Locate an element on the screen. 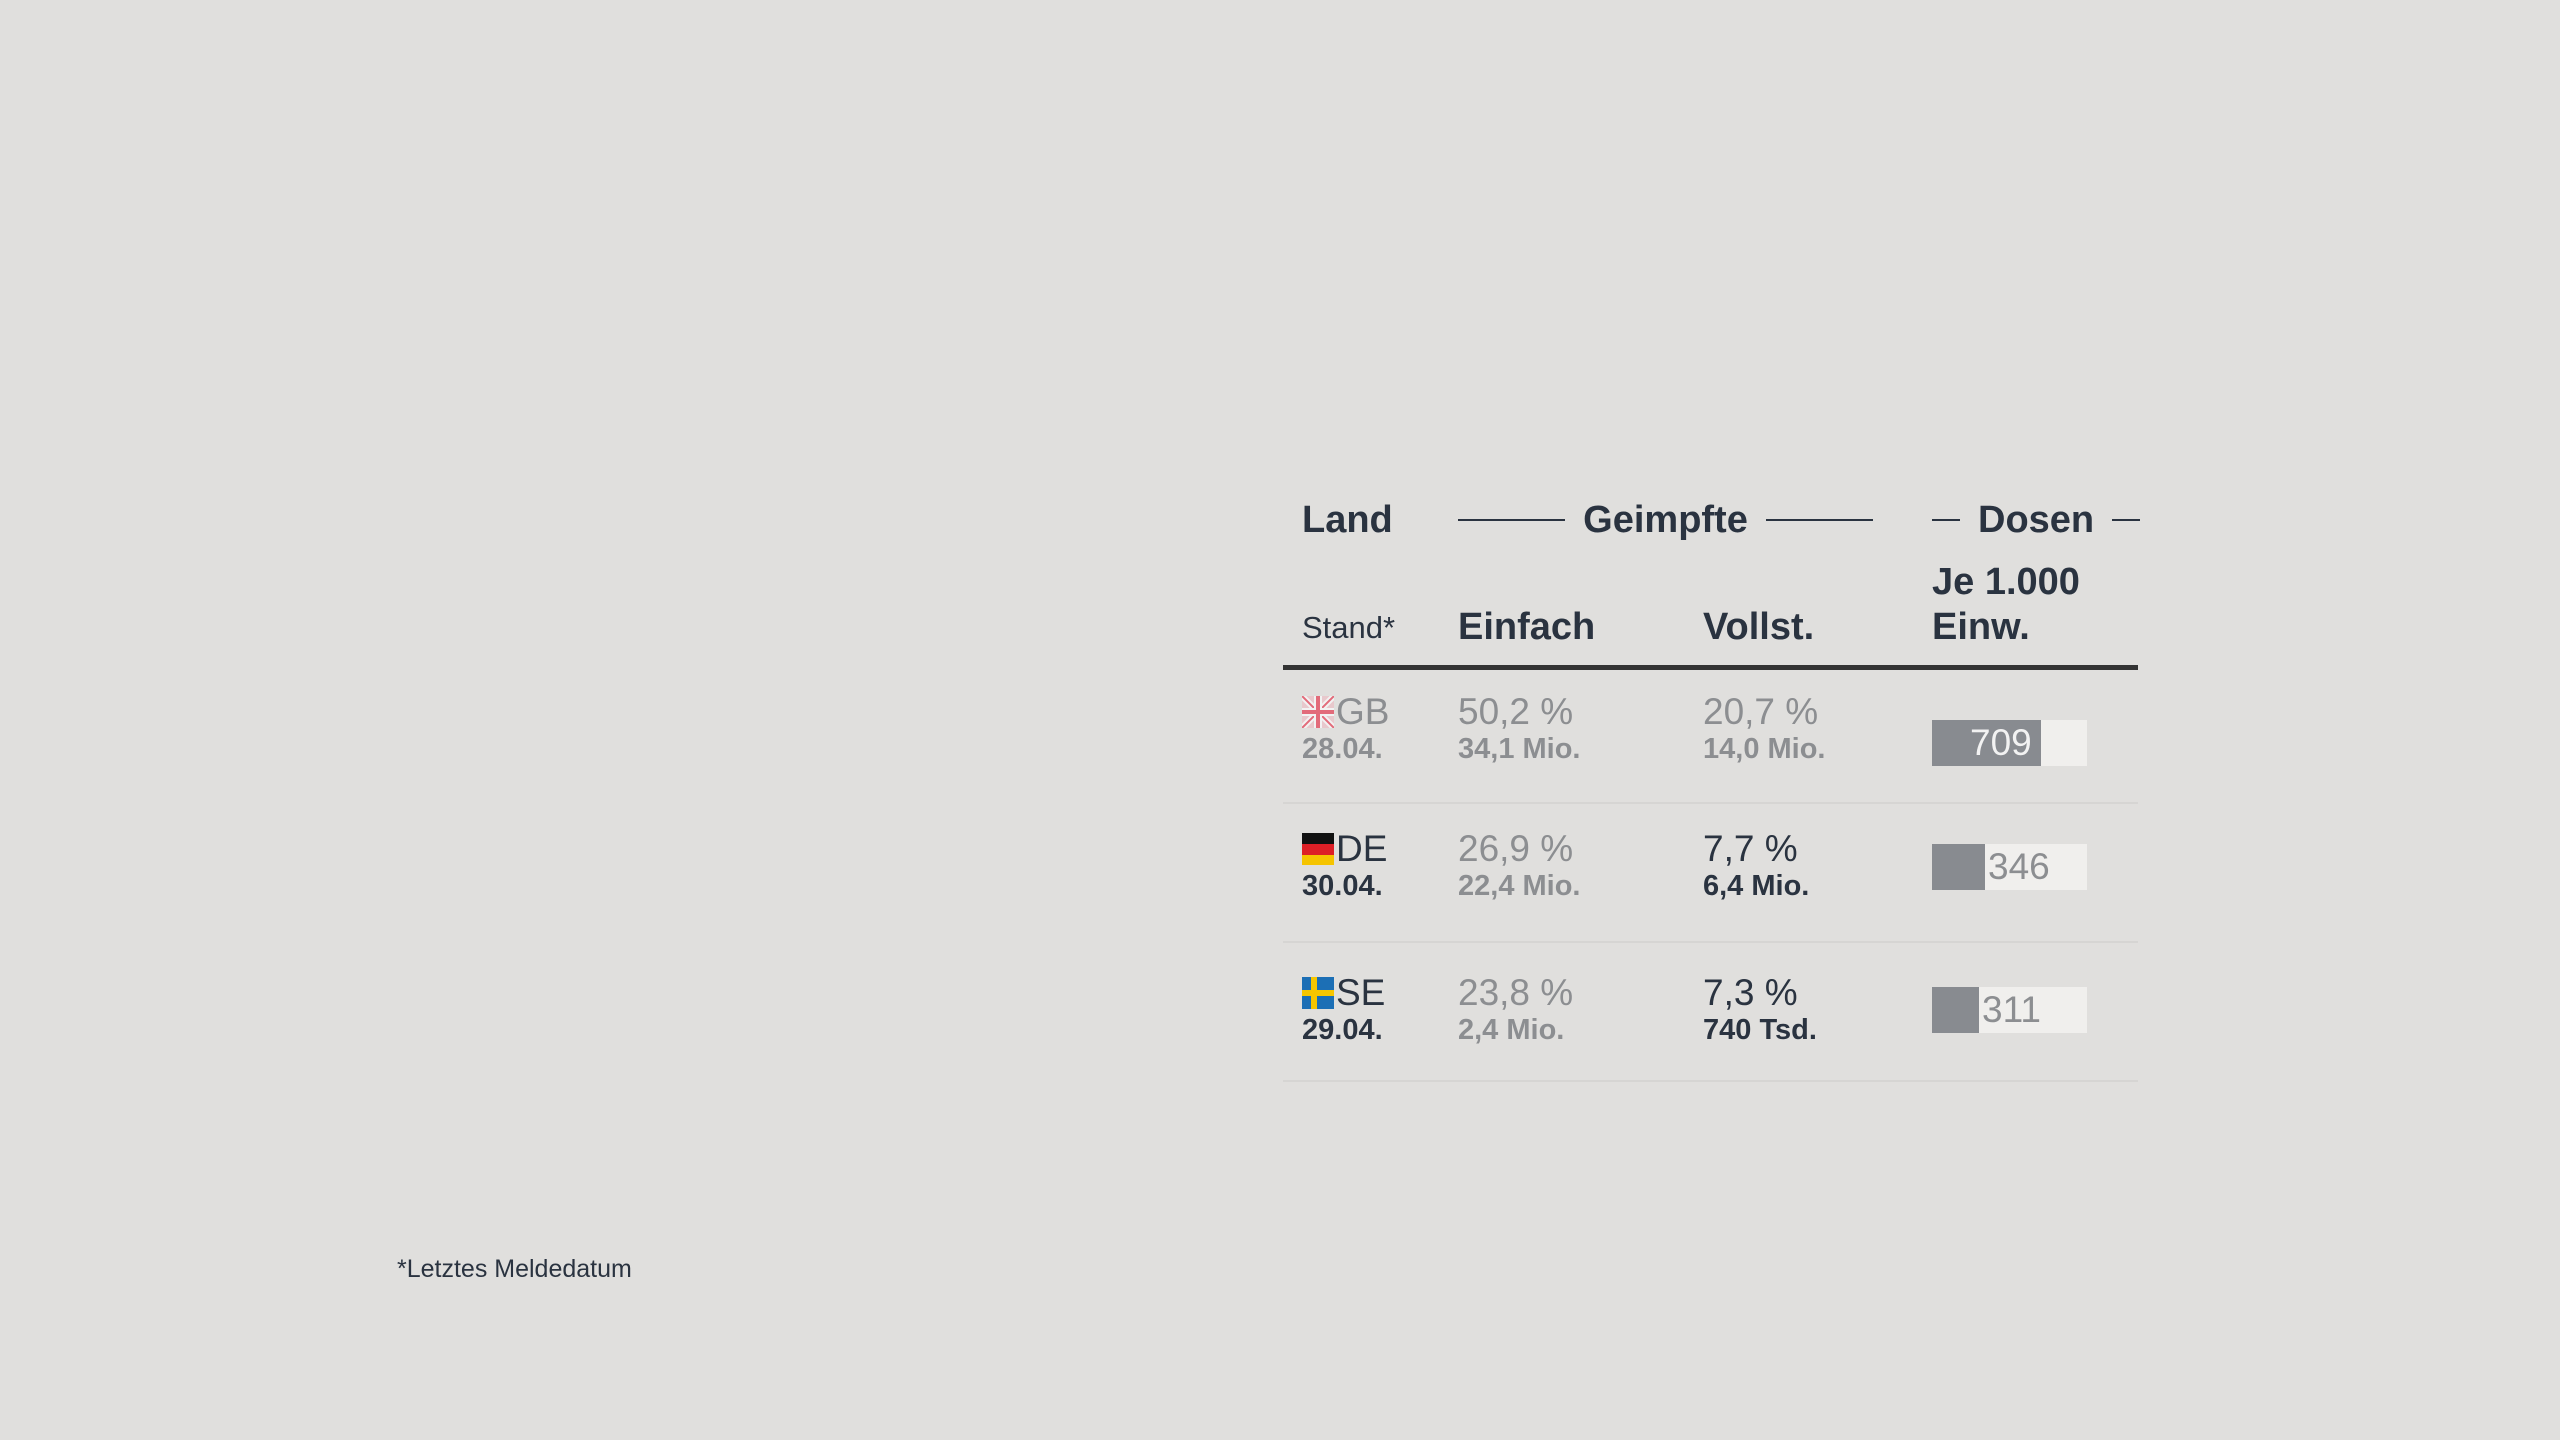 This screenshot has height=1440, width=2560. report-date: 28.04. is located at coordinates (1342, 749).